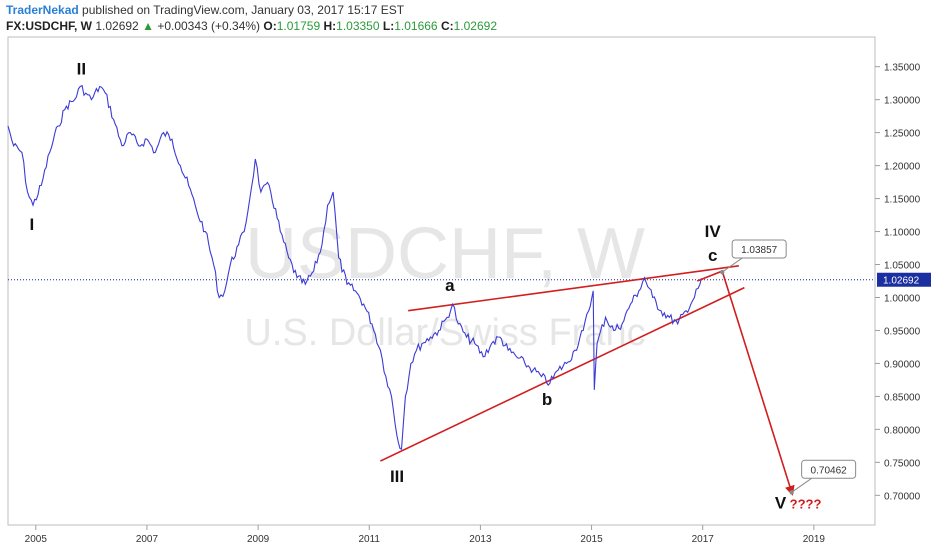  I want to click on current-price-label: 1.02692, so click(901, 281).